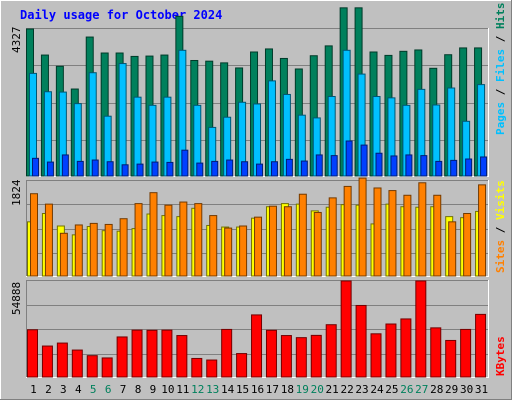 This screenshot has width=512, height=400. What do you see at coordinates (48, 389) in the screenshot?
I see `day-label: 2` at bounding box center [48, 389].